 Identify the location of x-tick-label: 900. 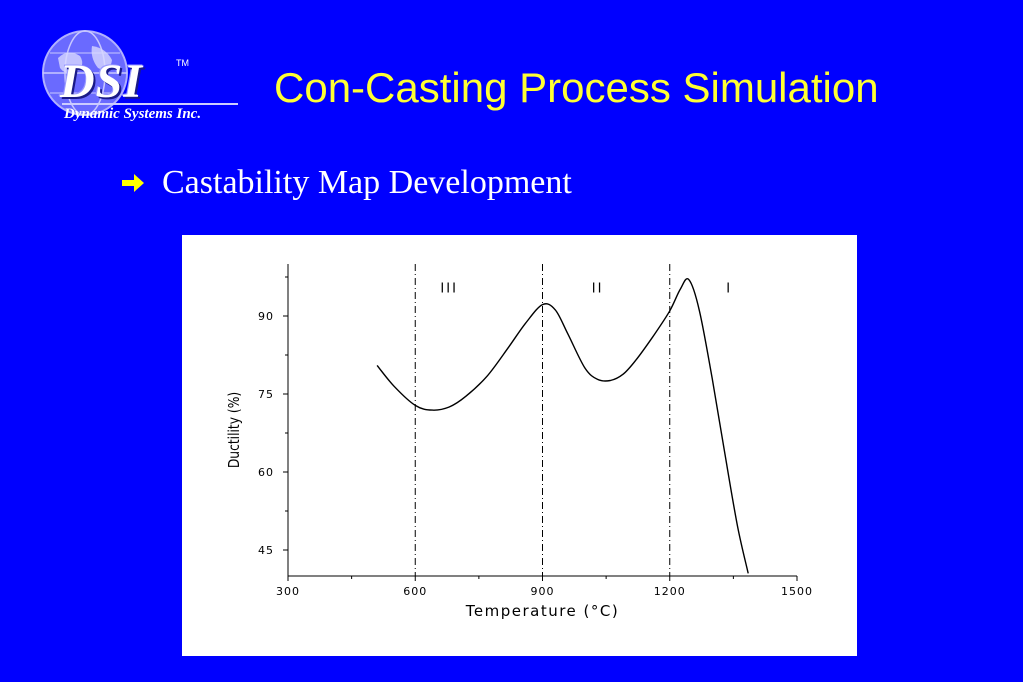
(543, 591).